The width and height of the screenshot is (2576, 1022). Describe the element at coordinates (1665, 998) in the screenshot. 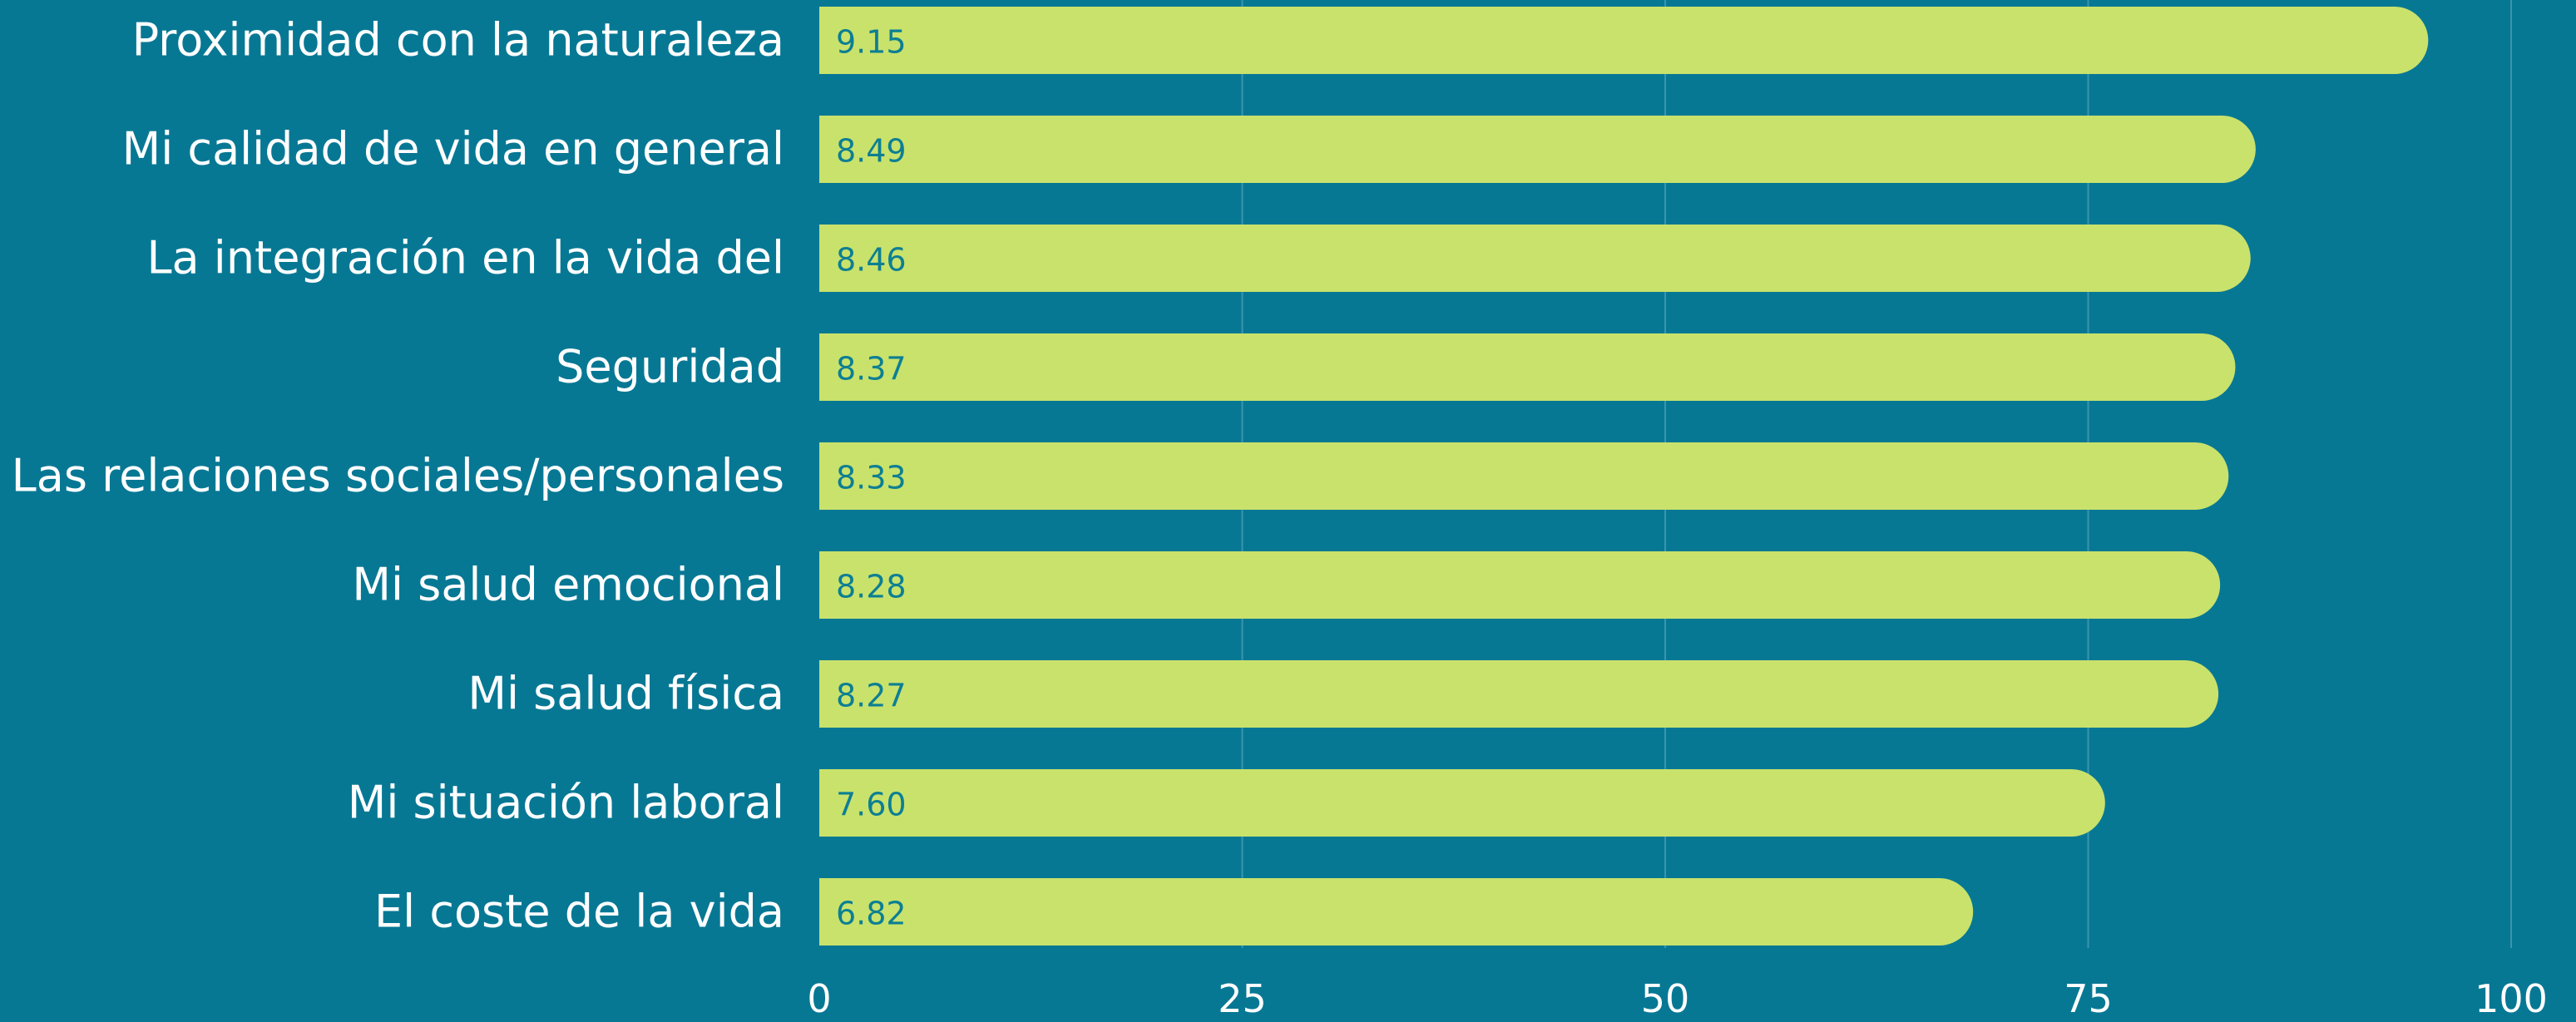

I see `x-tick-label: 50` at that location.